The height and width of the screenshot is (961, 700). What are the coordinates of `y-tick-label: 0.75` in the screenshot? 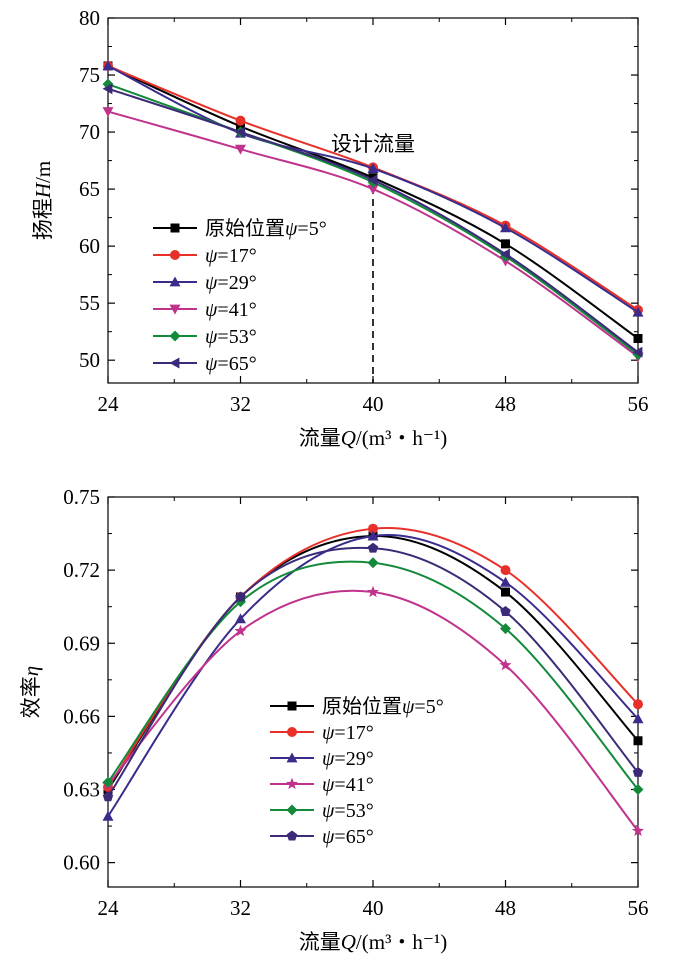 It's located at (81, 497).